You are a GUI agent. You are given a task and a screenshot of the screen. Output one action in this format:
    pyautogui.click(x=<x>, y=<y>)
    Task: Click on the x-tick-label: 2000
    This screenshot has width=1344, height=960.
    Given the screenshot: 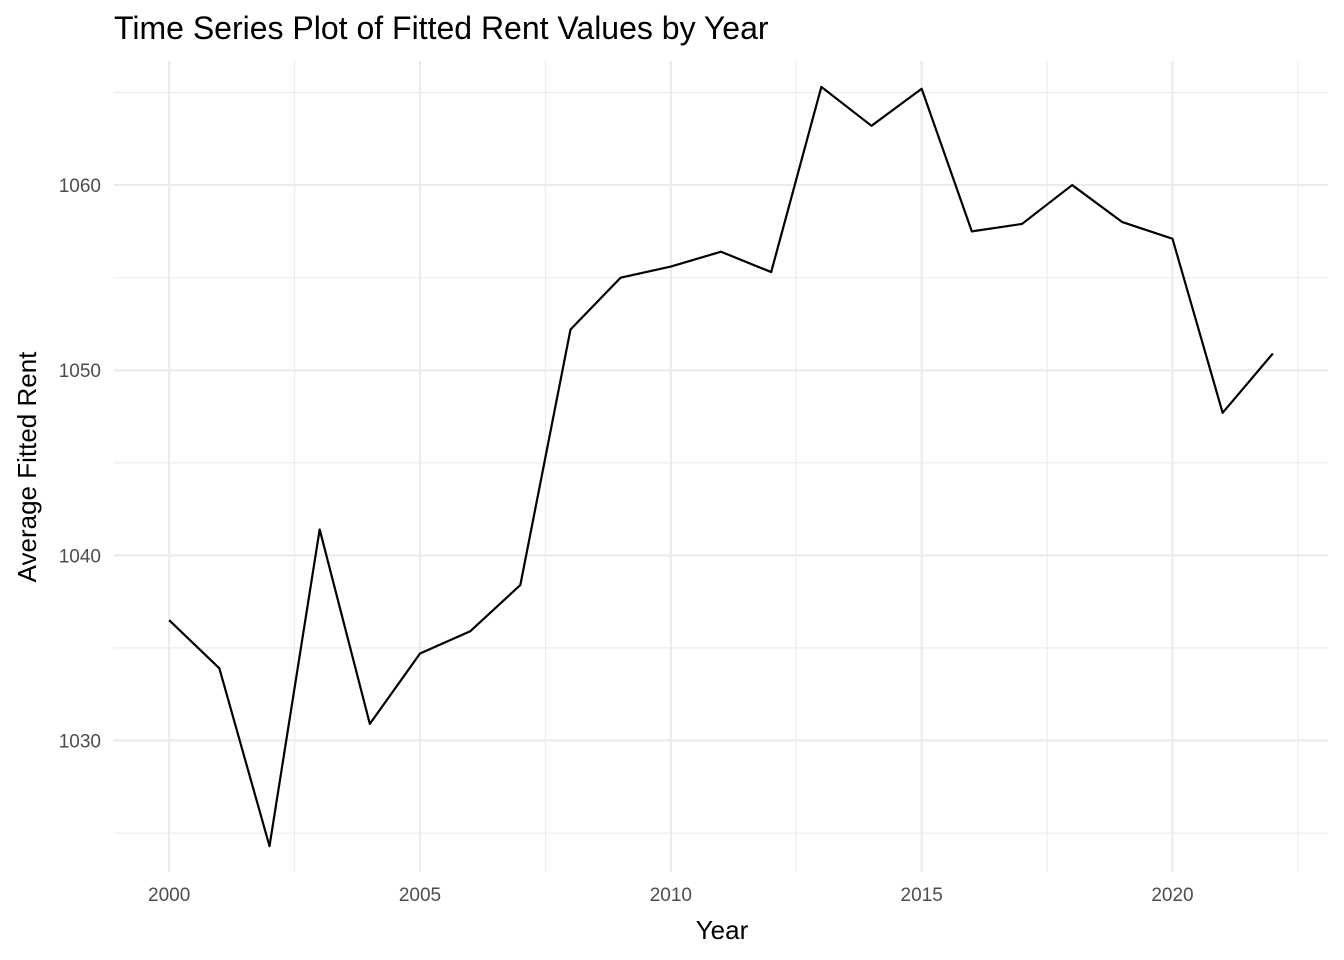 What is the action you would take?
    pyautogui.click(x=169, y=895)
    